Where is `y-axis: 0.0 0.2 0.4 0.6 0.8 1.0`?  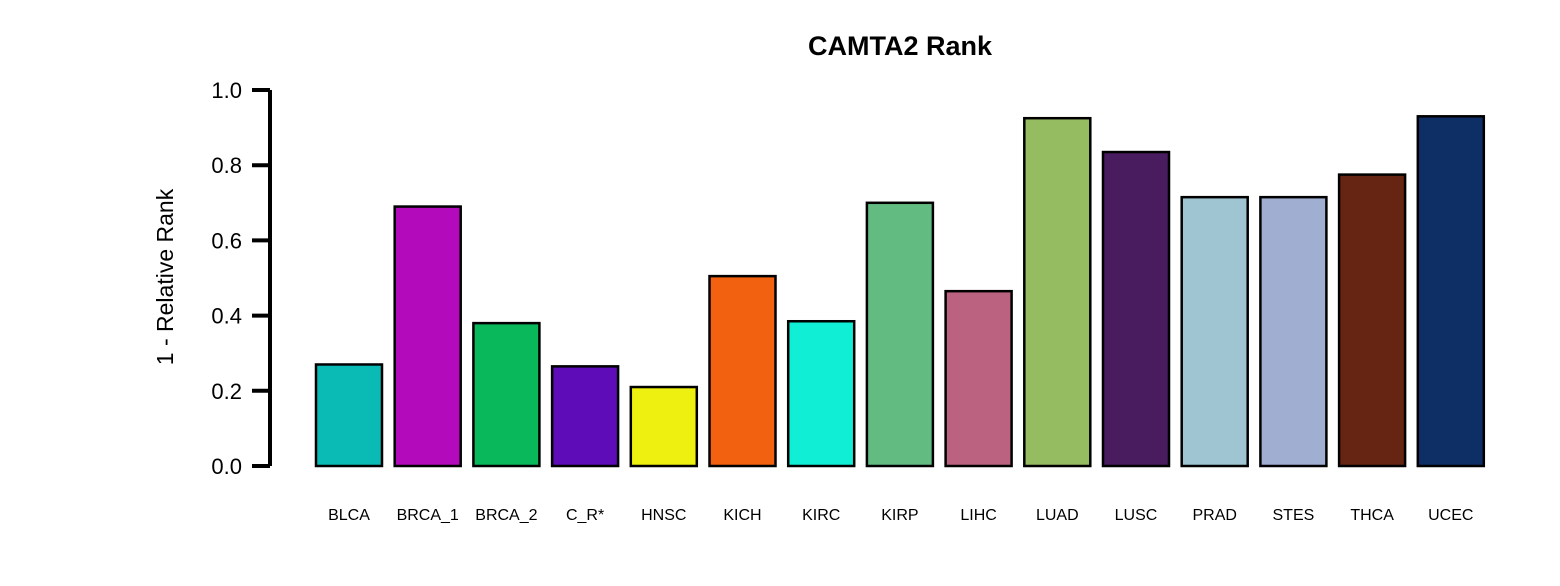
y-axis: 0.0 0.2 0.4 0.6 0.8 1.0 is located at coordinates (241, 278).